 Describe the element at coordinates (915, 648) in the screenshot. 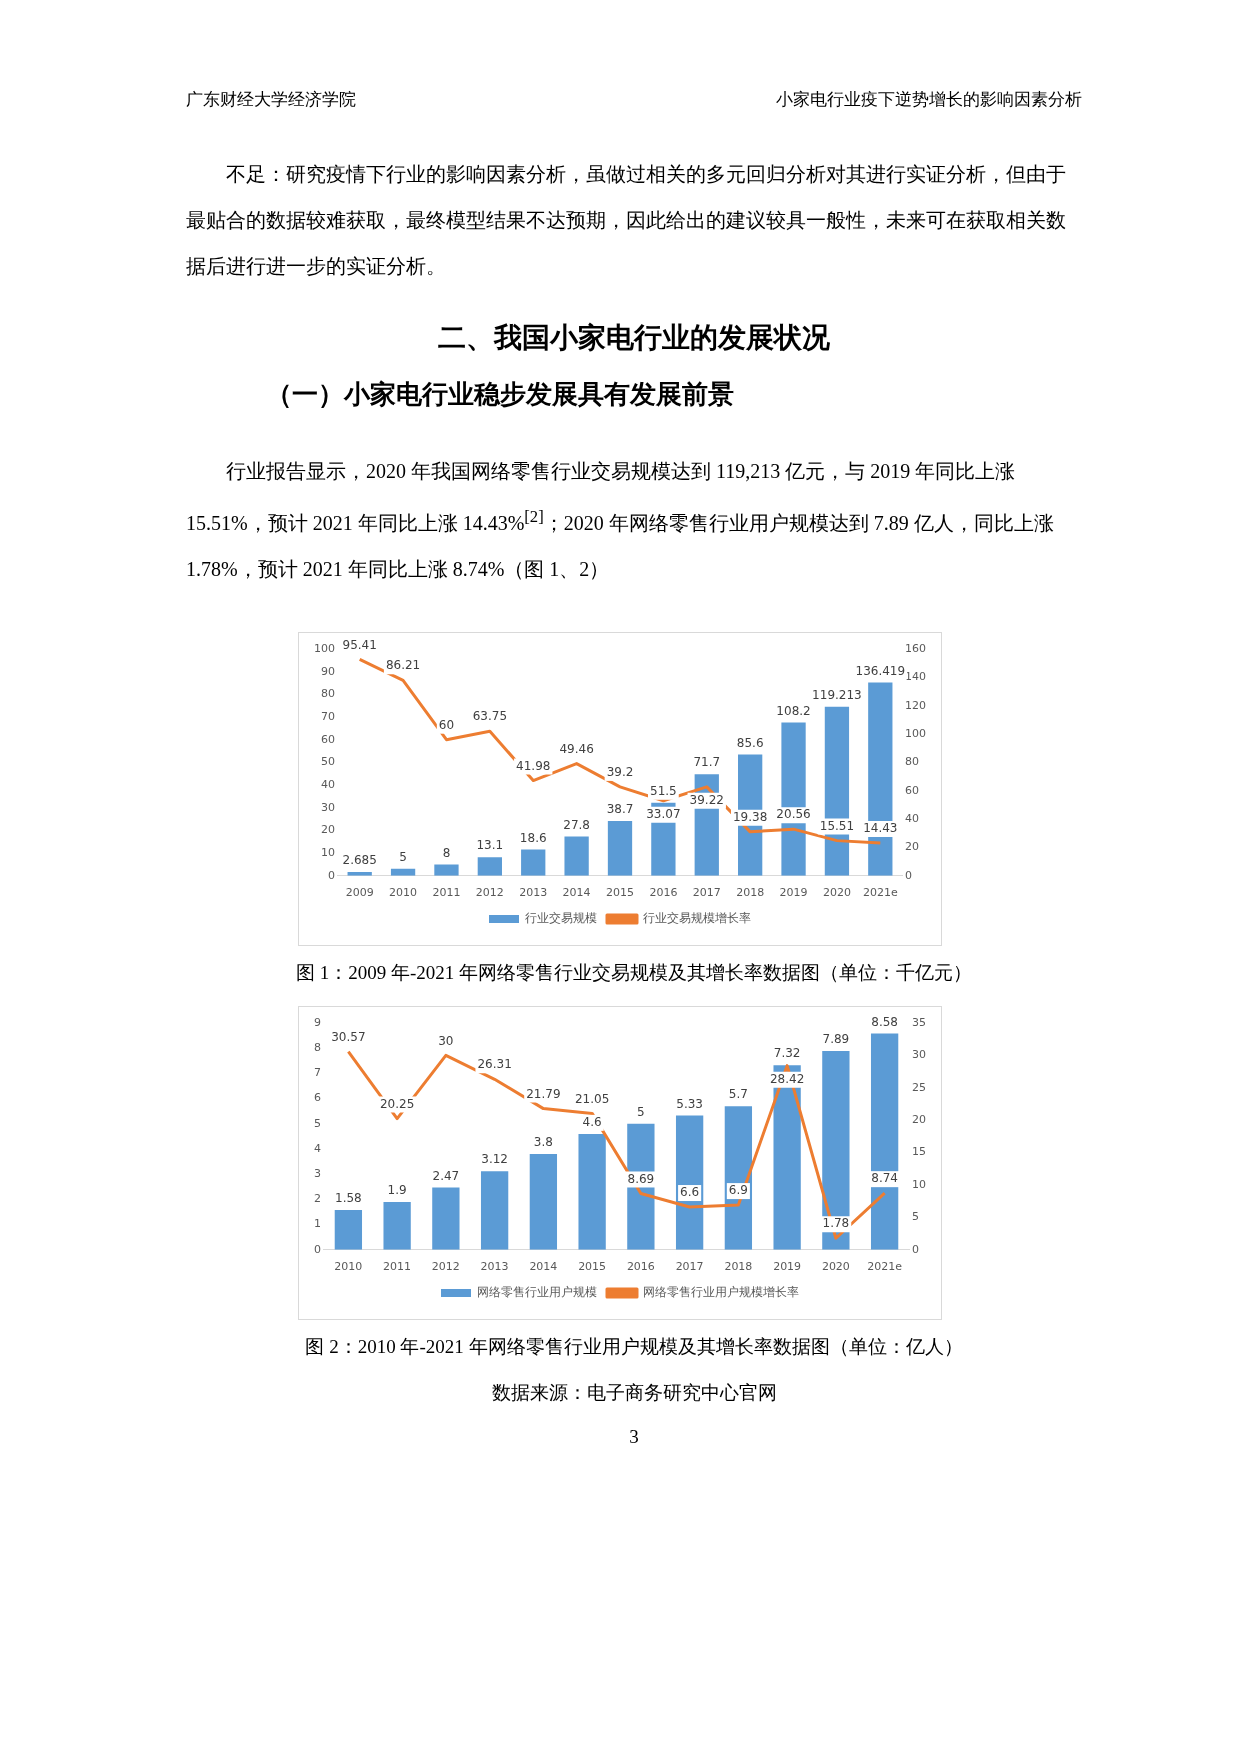

I see `y2-tick-label: 160` at that location.